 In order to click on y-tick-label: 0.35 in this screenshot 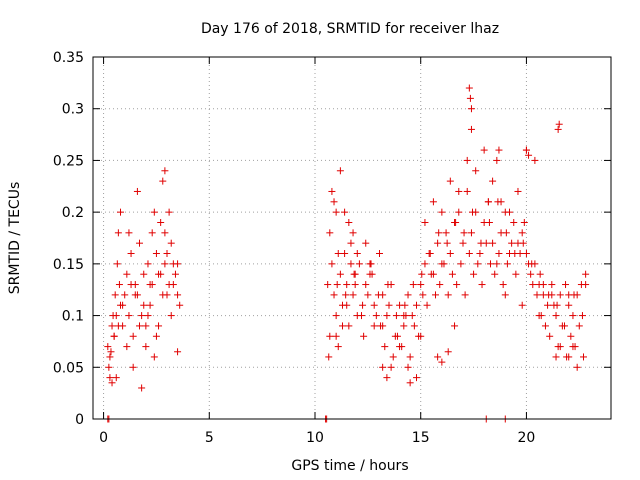, I will do `click(68, 58)`.